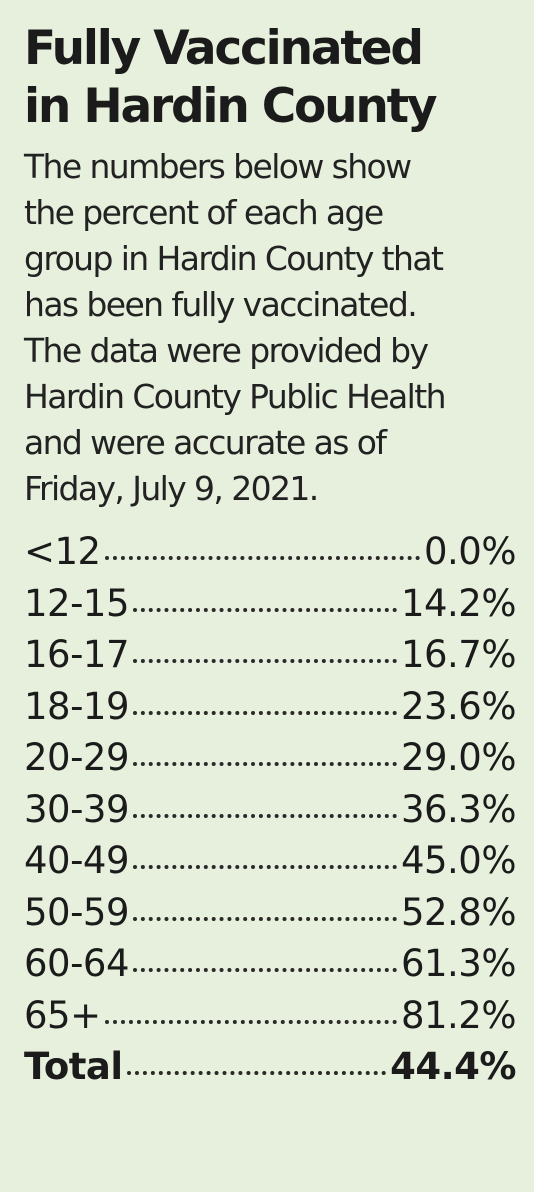  Describe the element at coordinates (226, 350) in the screenshot. I see `intro-line: The data were provided by` at that location.